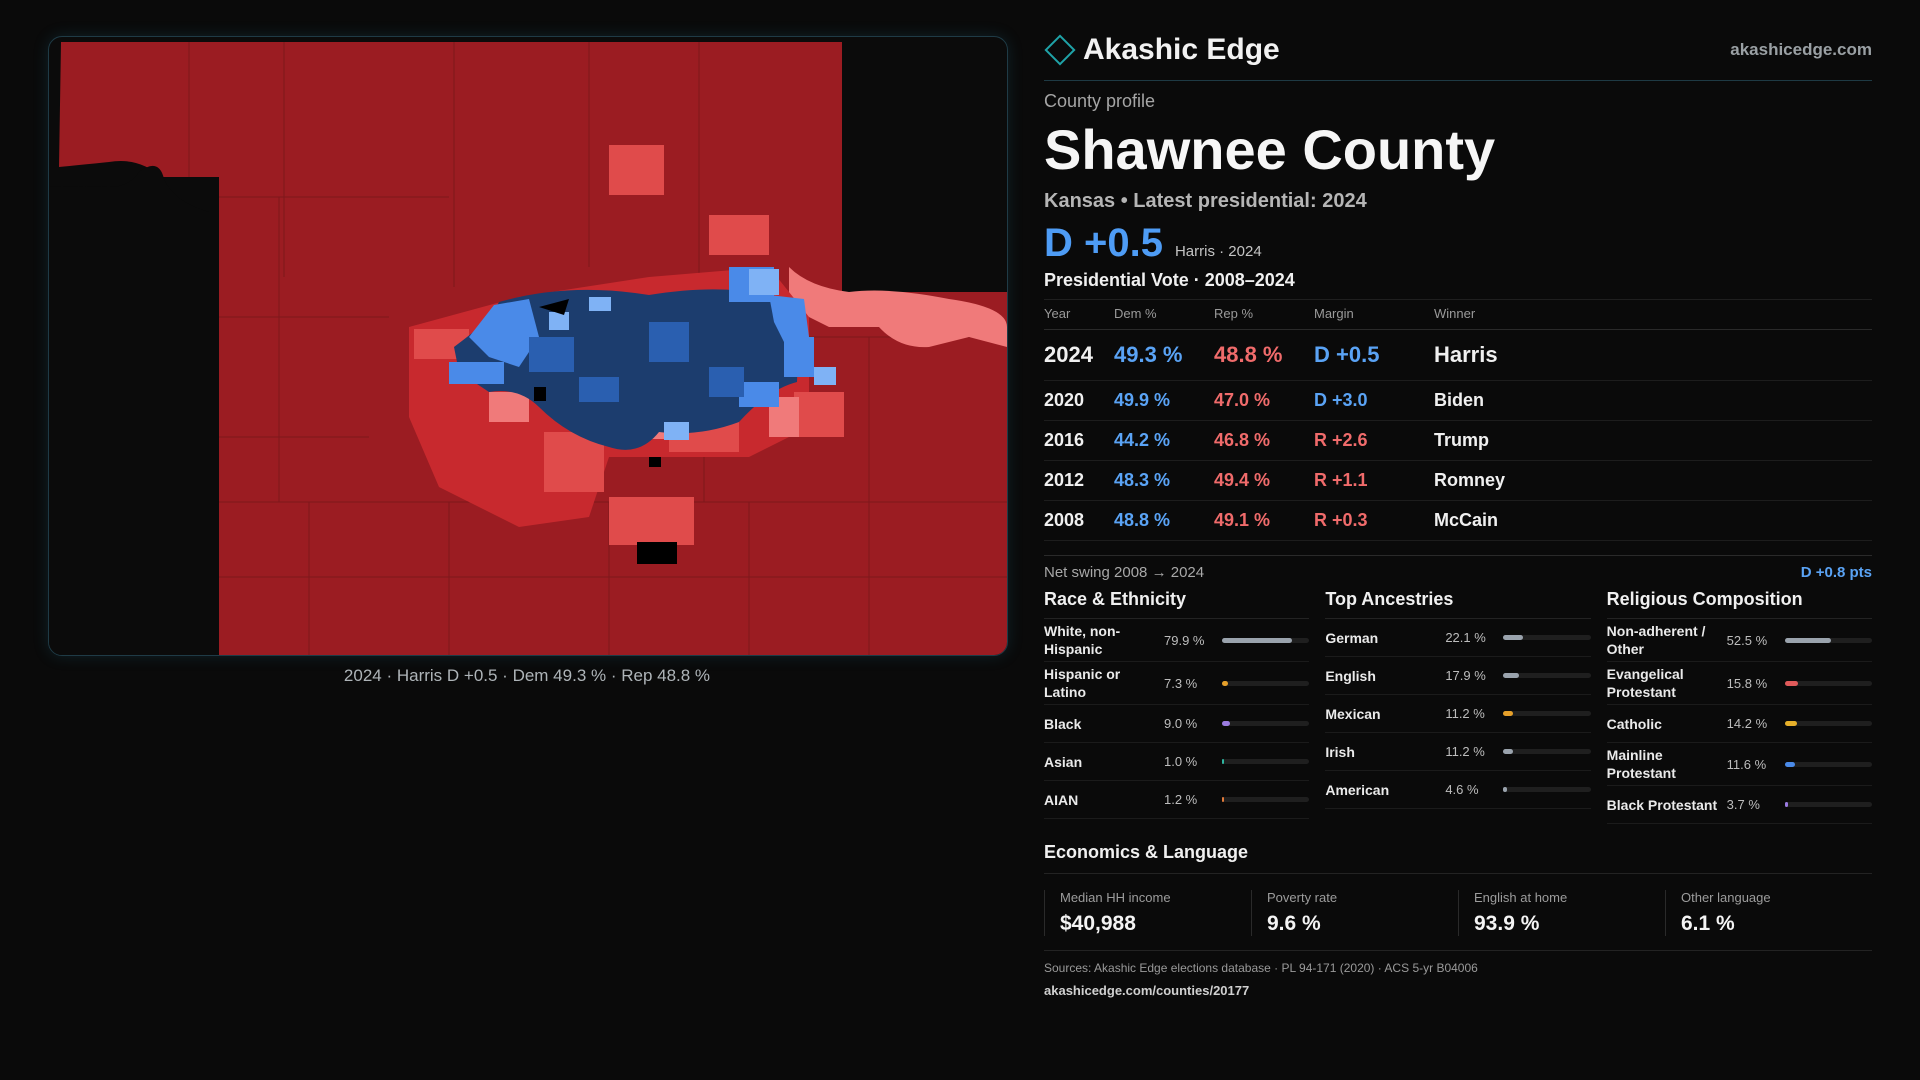 The width and height of the screenshot is (1920, 1080). I want to click on demo-row: Mexican 11.2 %, so click(1458, 714).